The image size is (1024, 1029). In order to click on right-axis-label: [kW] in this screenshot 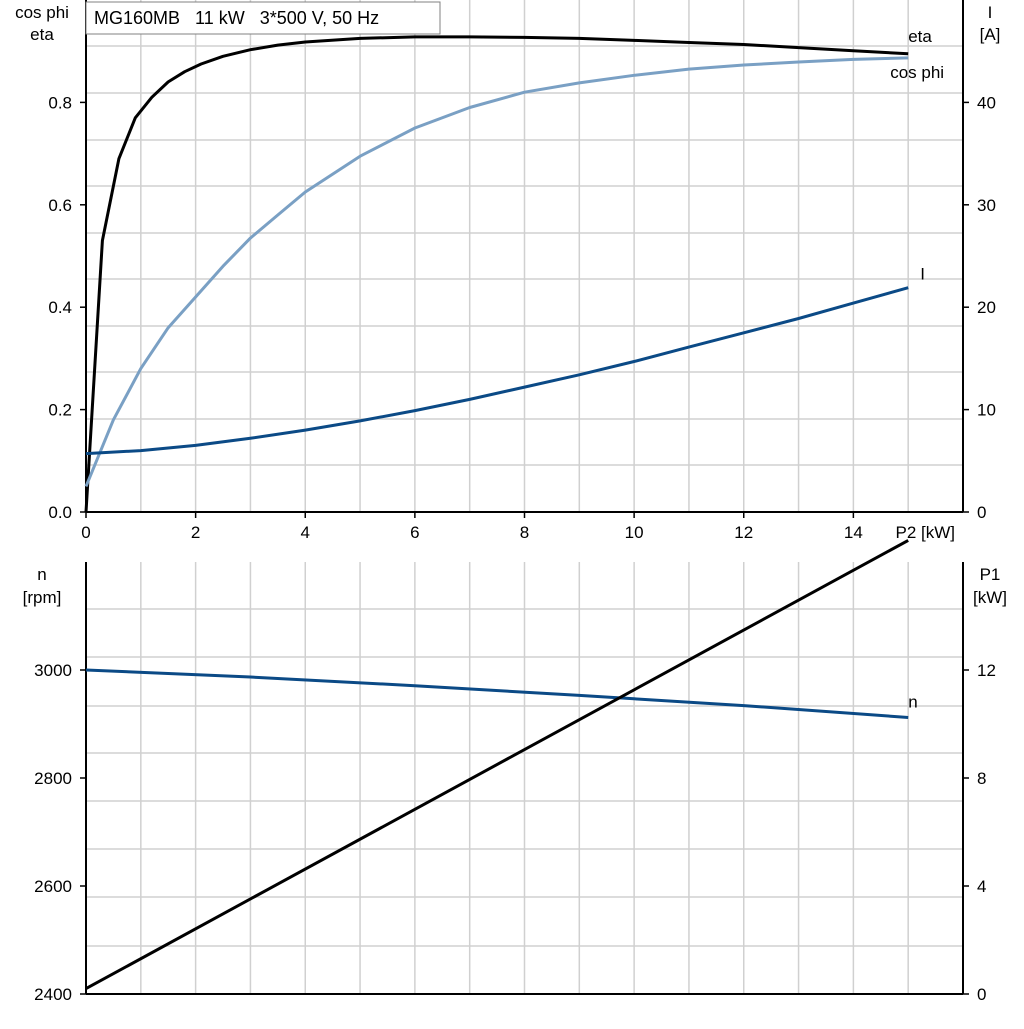, I will do `click(990, 597)`.